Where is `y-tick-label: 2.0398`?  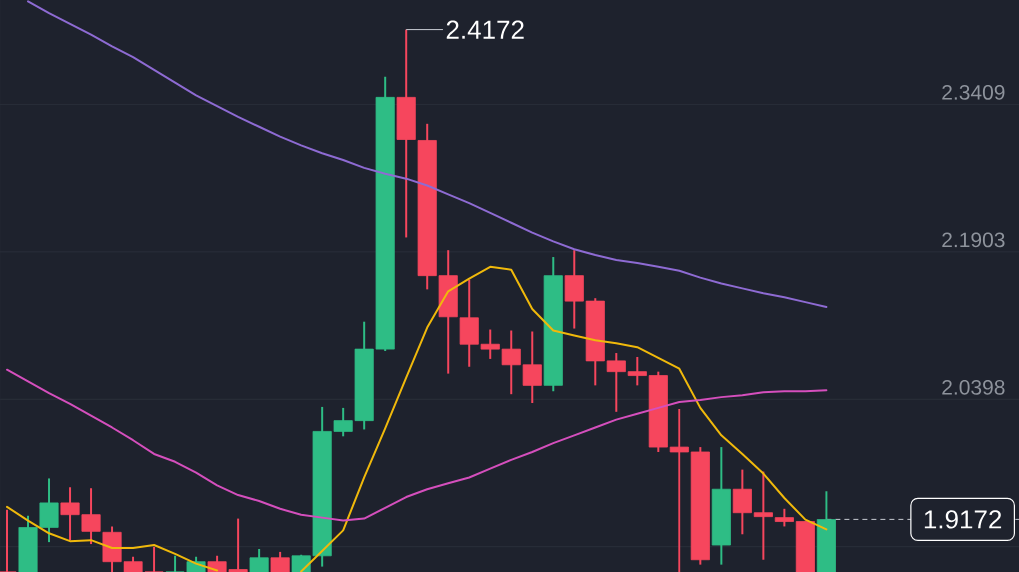
y-tick-label: 2.0398 is located at coordinates (973, 387).